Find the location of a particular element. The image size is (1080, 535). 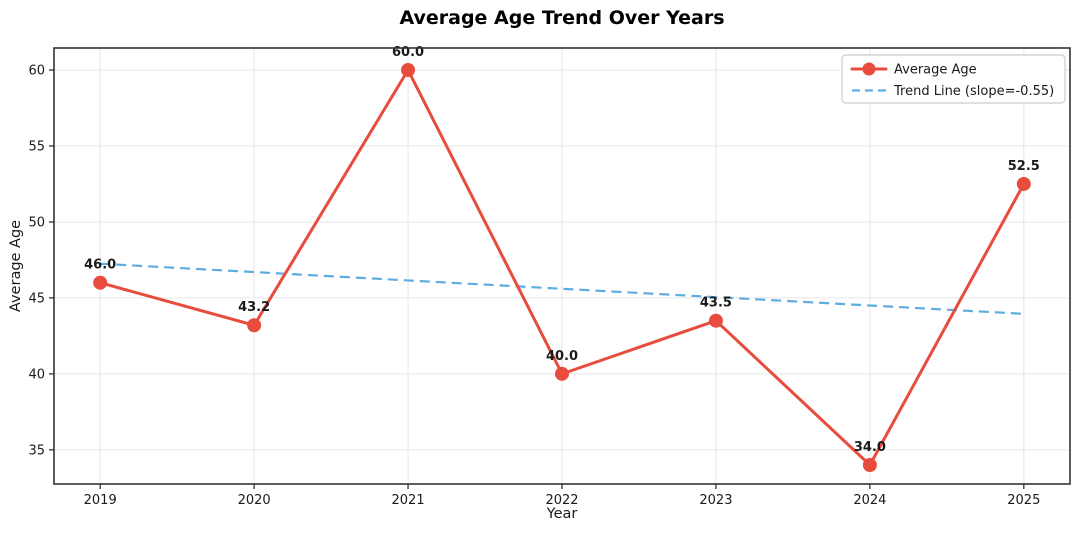

data-point-label: 40.0 is located at coordinates (562, 356).